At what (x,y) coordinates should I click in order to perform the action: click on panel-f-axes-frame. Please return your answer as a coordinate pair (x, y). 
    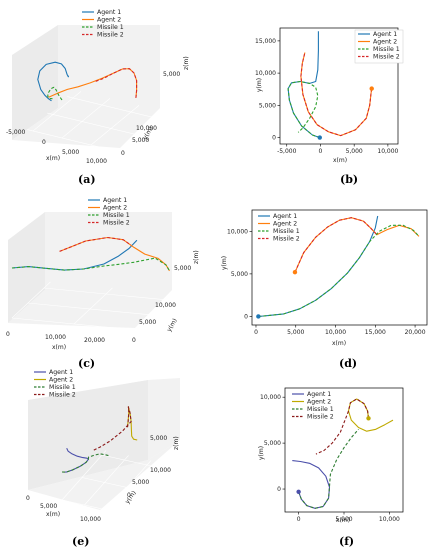
    Looking at the image, I should click on (344, 450).